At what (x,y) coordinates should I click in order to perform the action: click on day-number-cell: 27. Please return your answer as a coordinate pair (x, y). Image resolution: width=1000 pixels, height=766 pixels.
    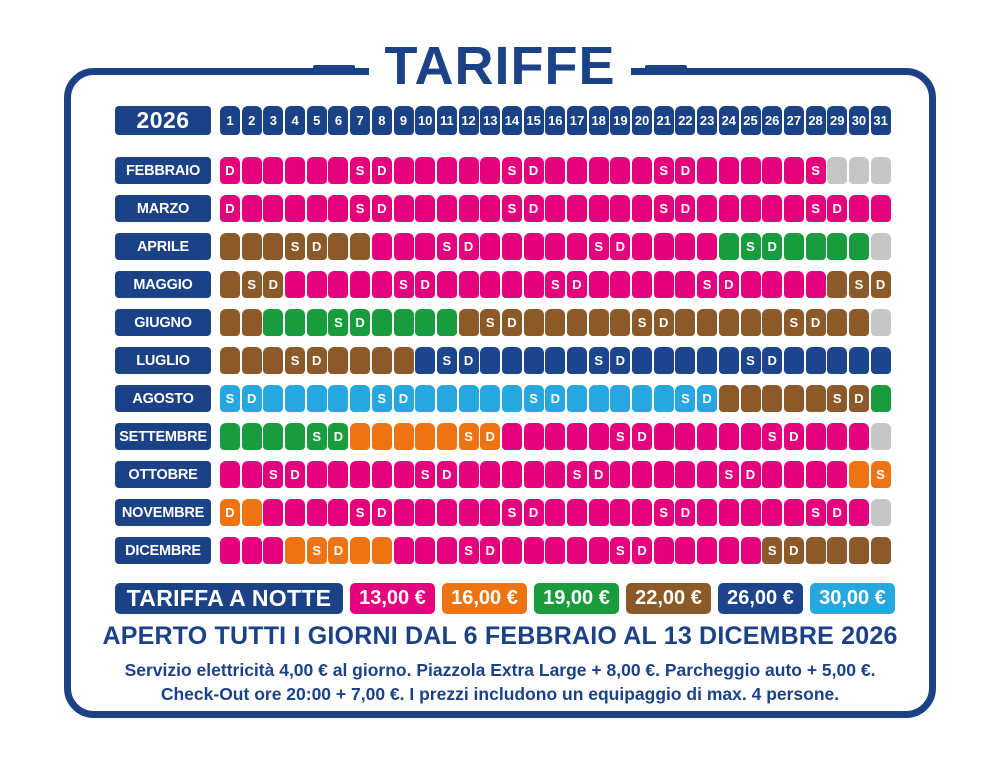
    Looking at the image, I should click on (793, 120).